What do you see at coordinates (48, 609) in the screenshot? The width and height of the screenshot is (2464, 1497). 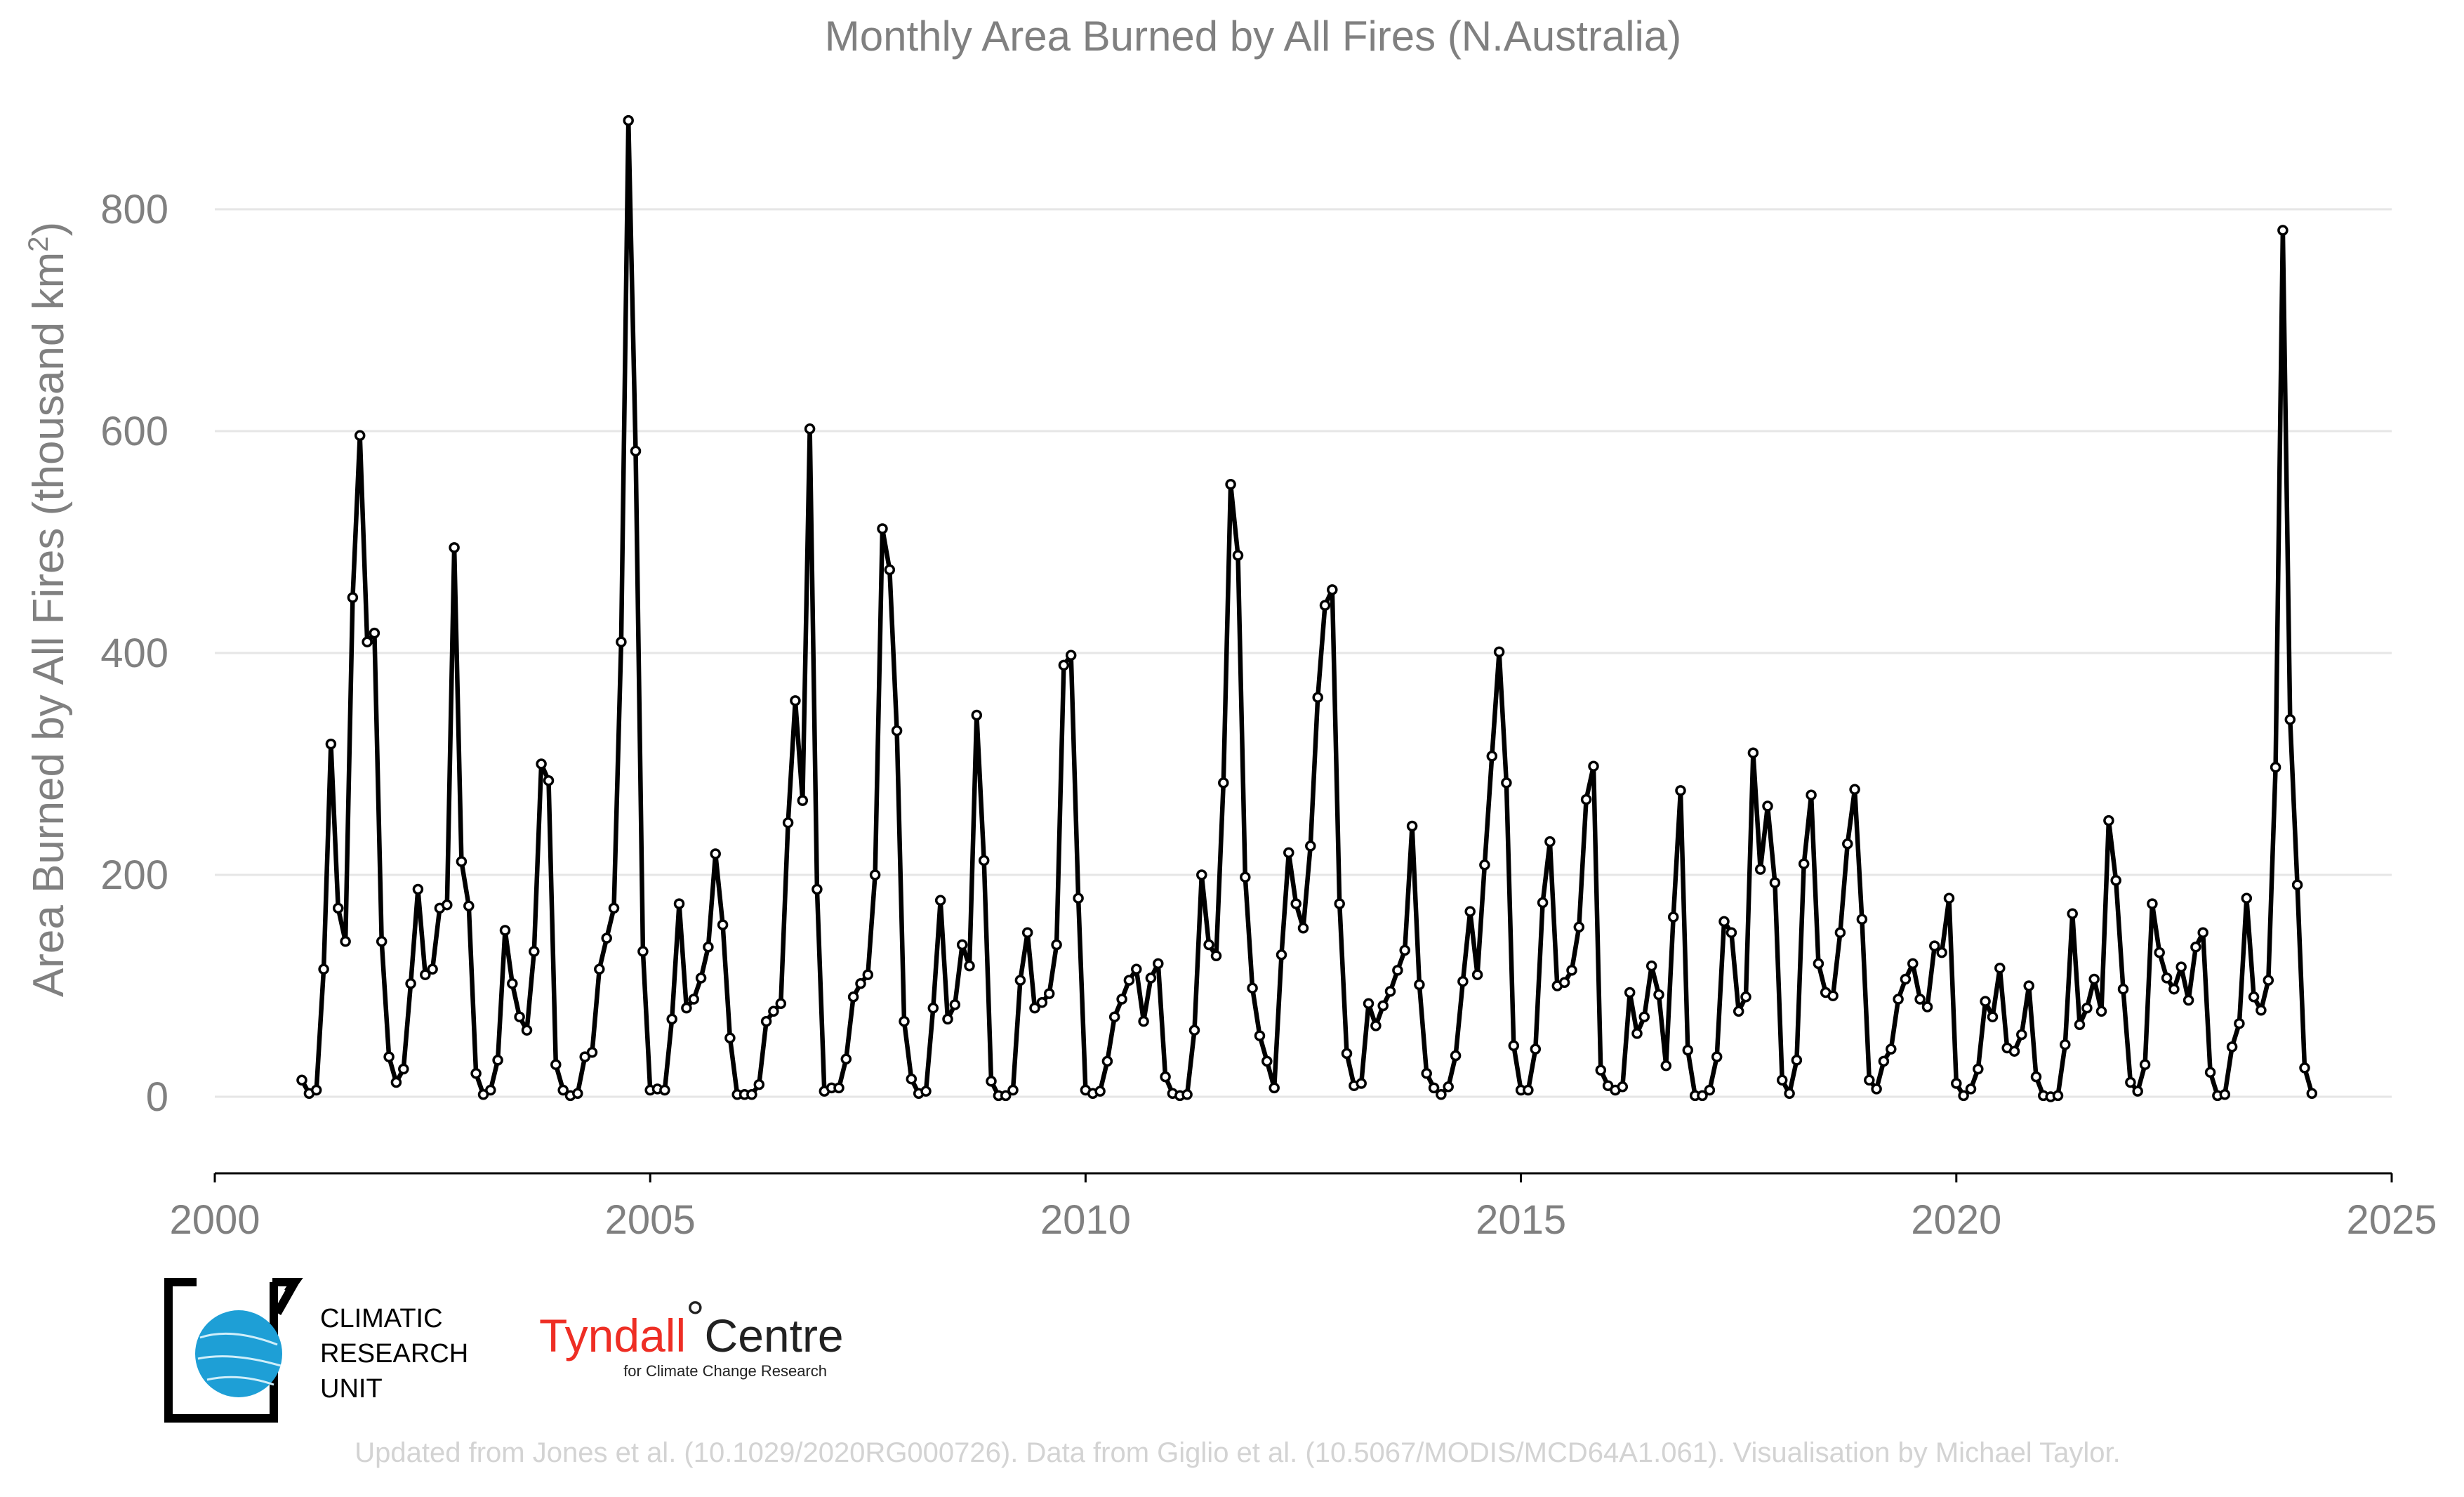 I see `y-axis-label: Area Burned by All Fires (thousand km2)` at bounding box center [48, 609].